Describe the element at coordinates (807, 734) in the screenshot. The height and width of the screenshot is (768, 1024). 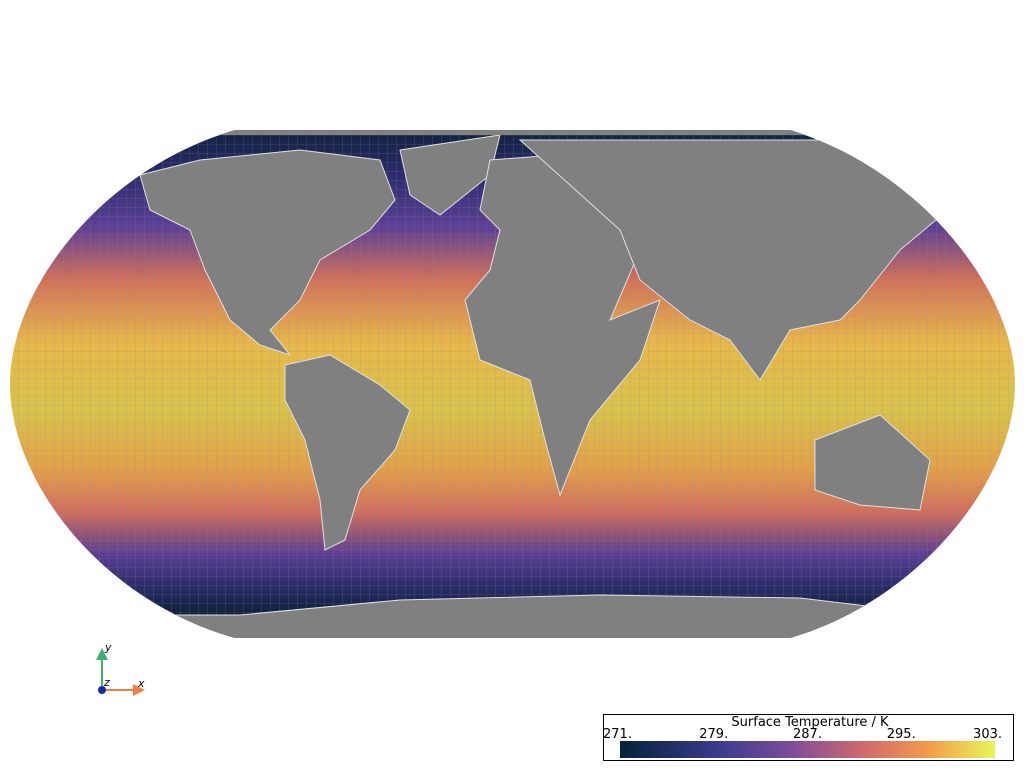
I see `colorbar-tick-label: 287.` at that location.